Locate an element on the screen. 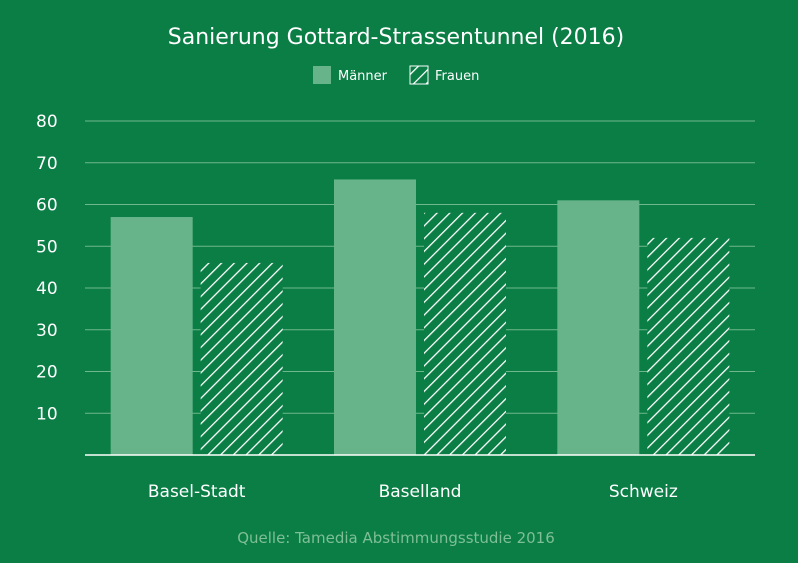 This screenshot has width=798, height=563. y-tick-label: 40 is located at coordinates (47, 289).